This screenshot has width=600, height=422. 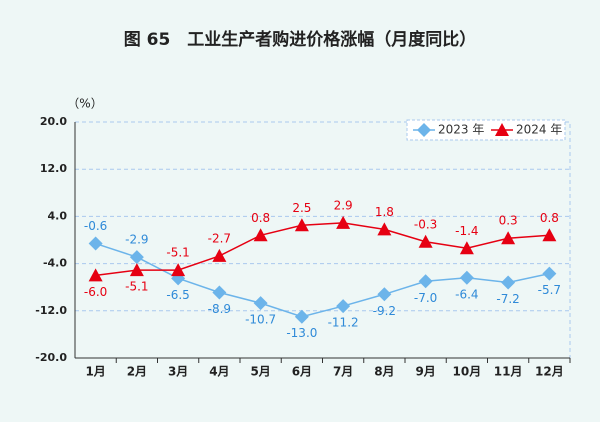 What do you see at coordinates (508, 221) in the screenshot?
I see `data-label: 0.3` at bounding box center [508, 221].